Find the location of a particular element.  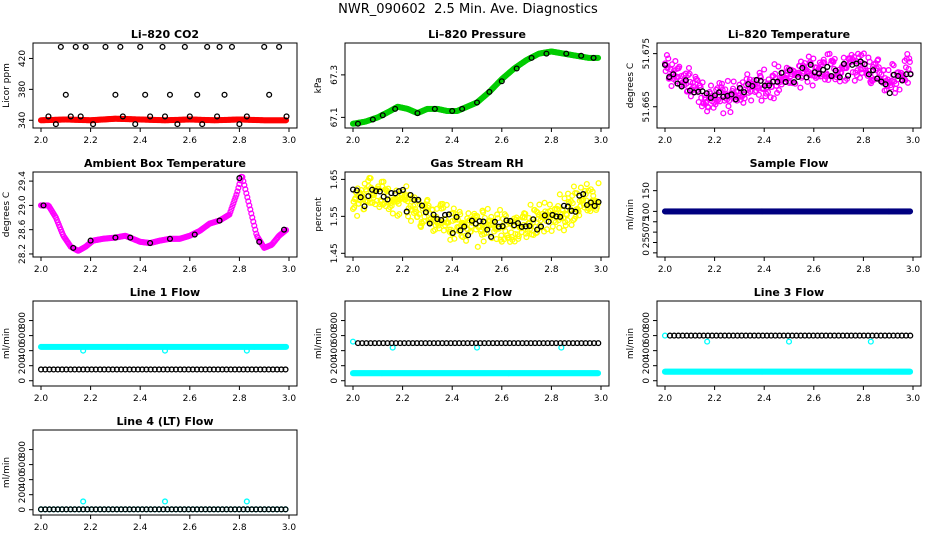

y-tick-label: 420 is located at coordinates (23, 58).